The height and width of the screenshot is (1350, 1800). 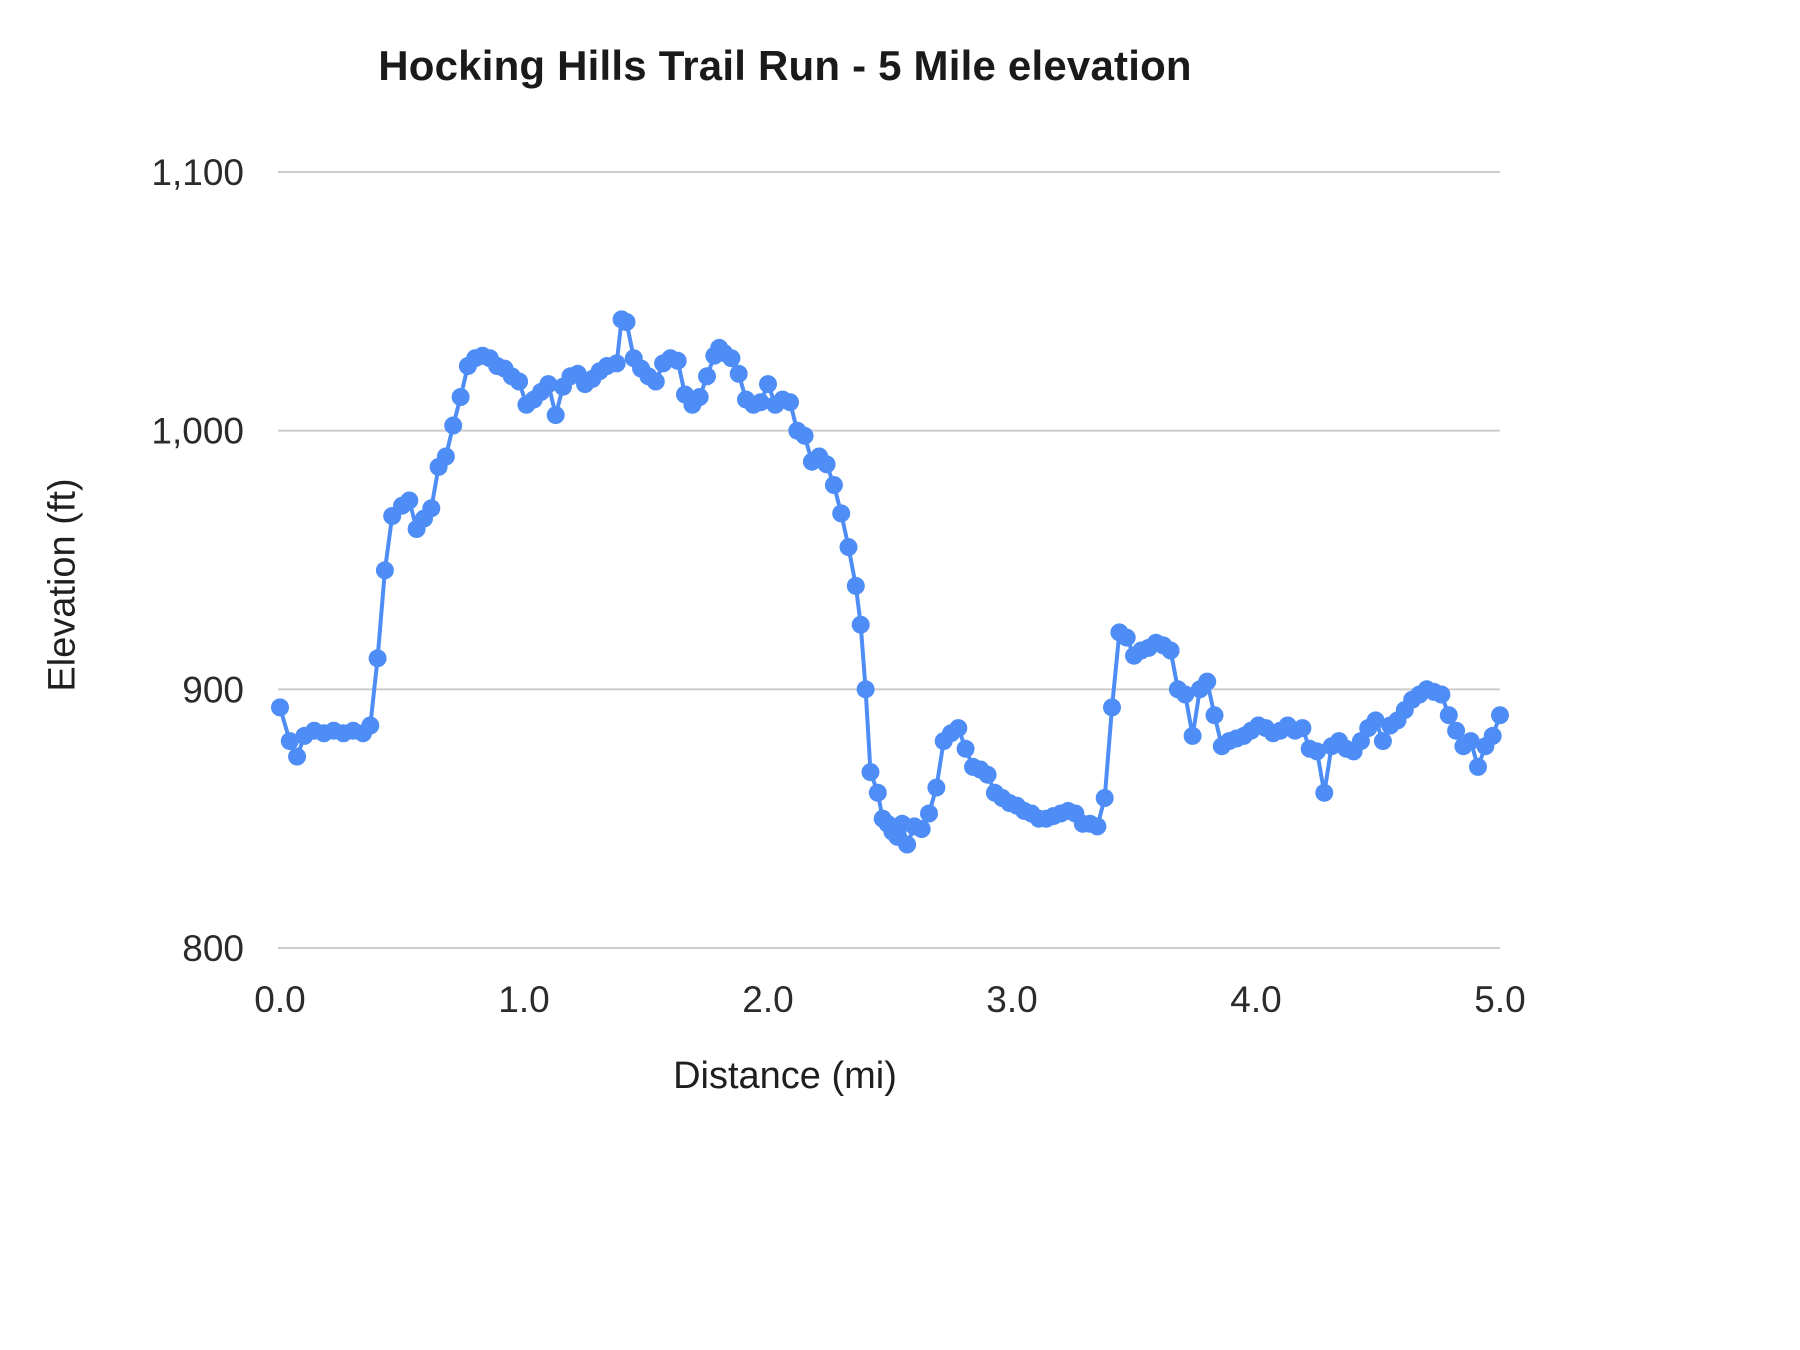 I want to click on x-tick-label: 1.0, so click(x=523, y=999).